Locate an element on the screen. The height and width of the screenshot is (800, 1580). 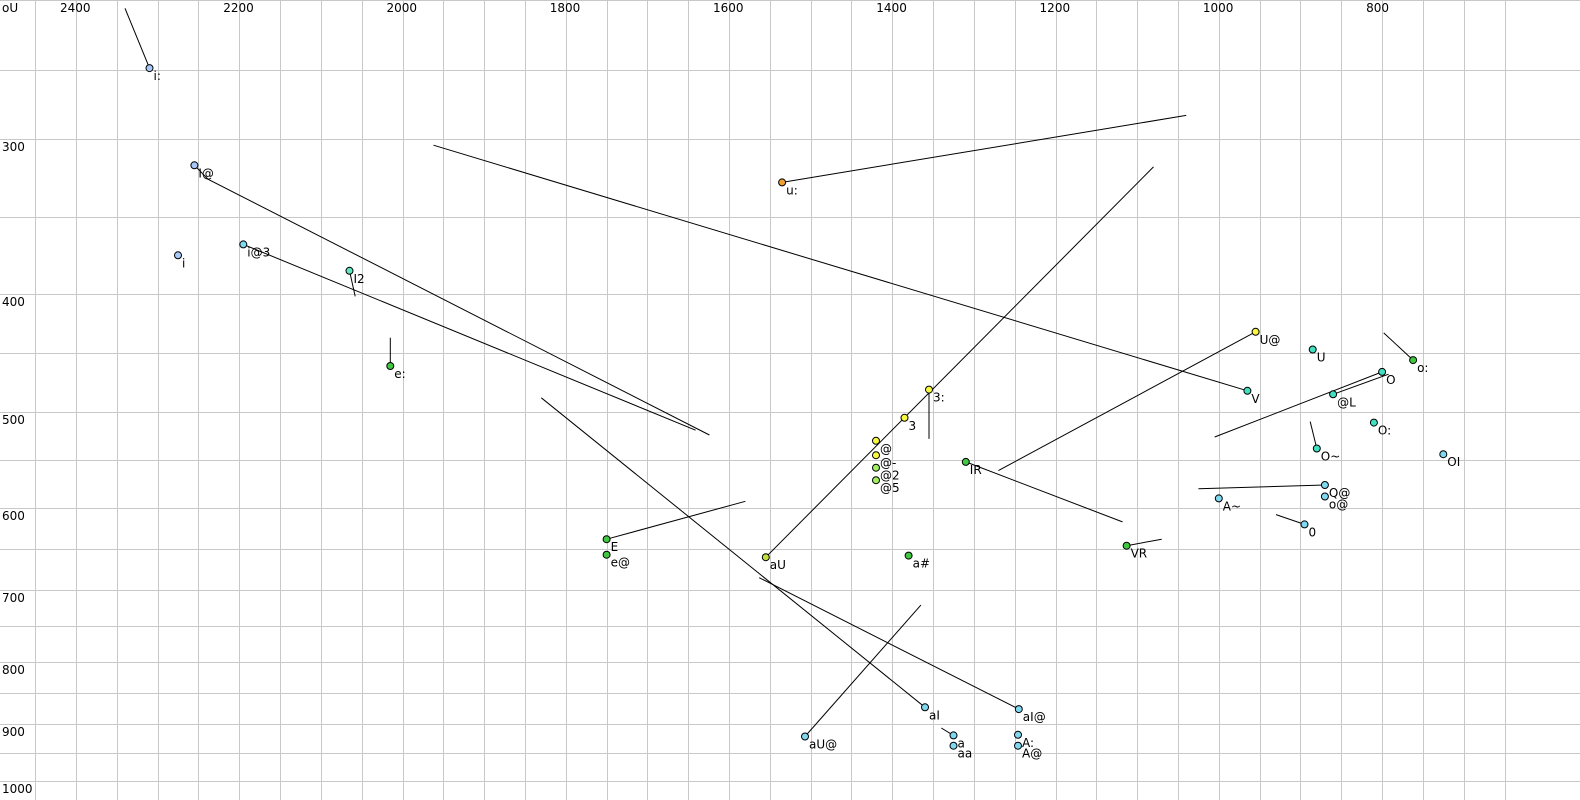
vowel-label: @L is located at coordinates (1346, 402).